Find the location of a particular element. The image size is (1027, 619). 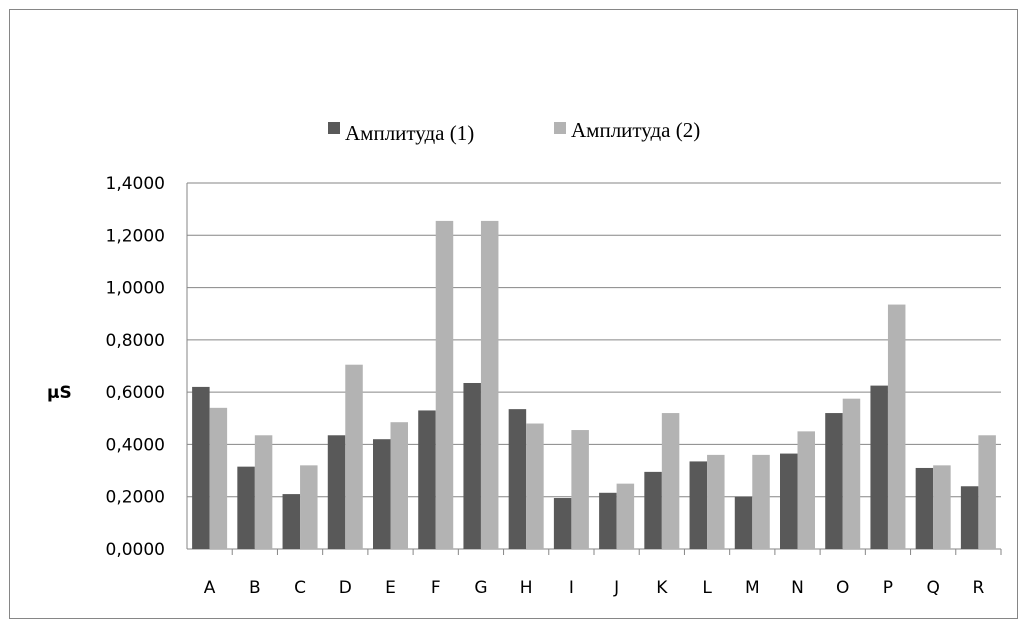

y-tick-label: 1,0000 is located at coordinates (135, 289).